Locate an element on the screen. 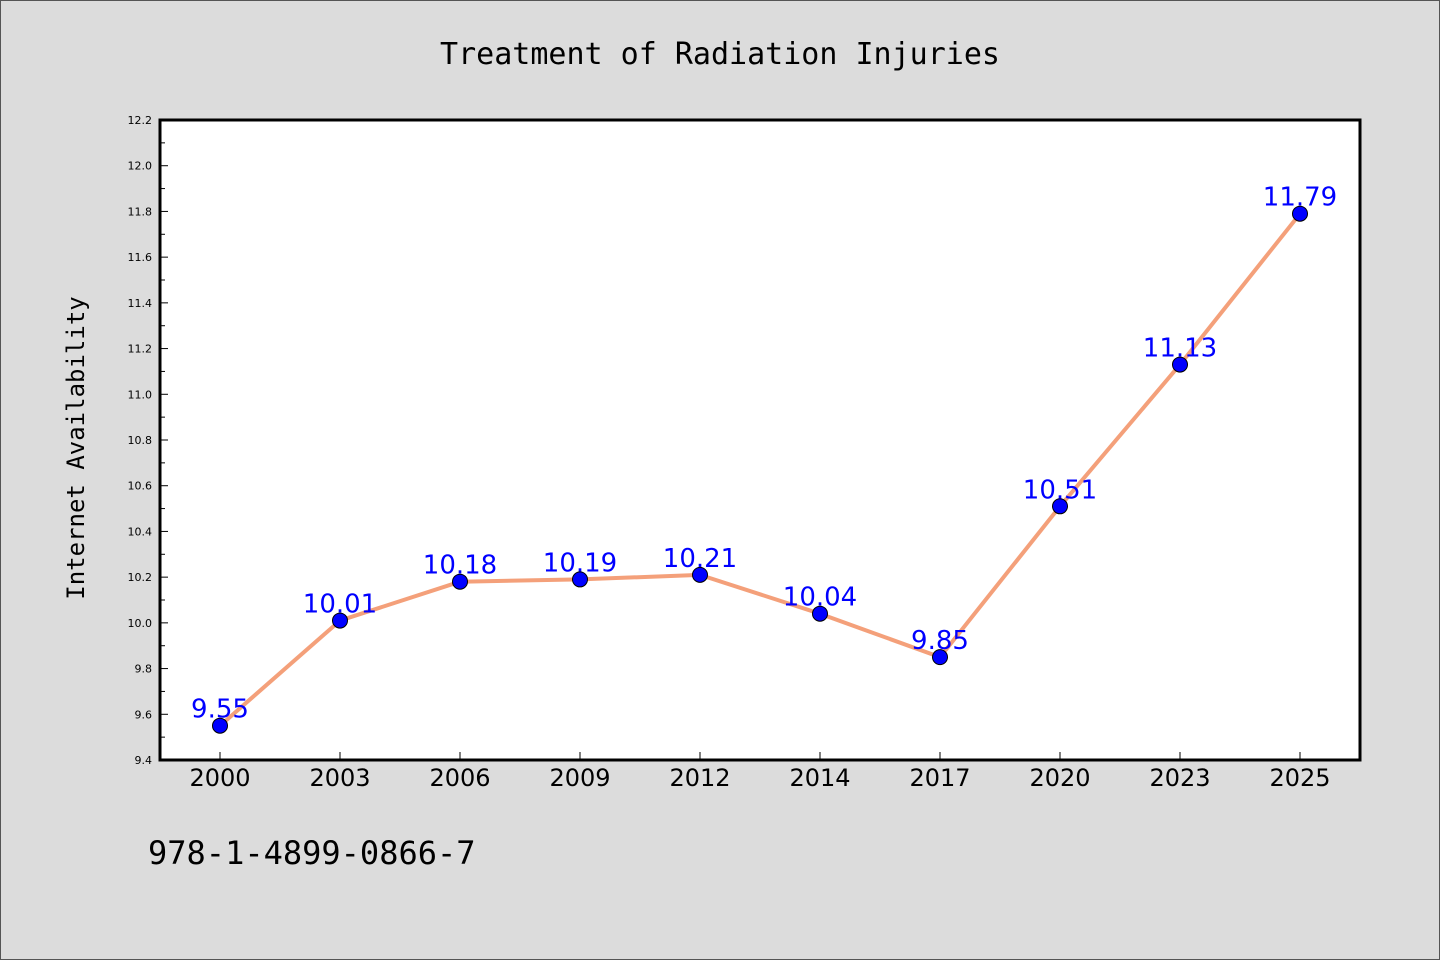 The width and height of the screenshot is (1440, 960). chart-title: Treatment of Radiation Injuries is located at coordinates (720, 54).